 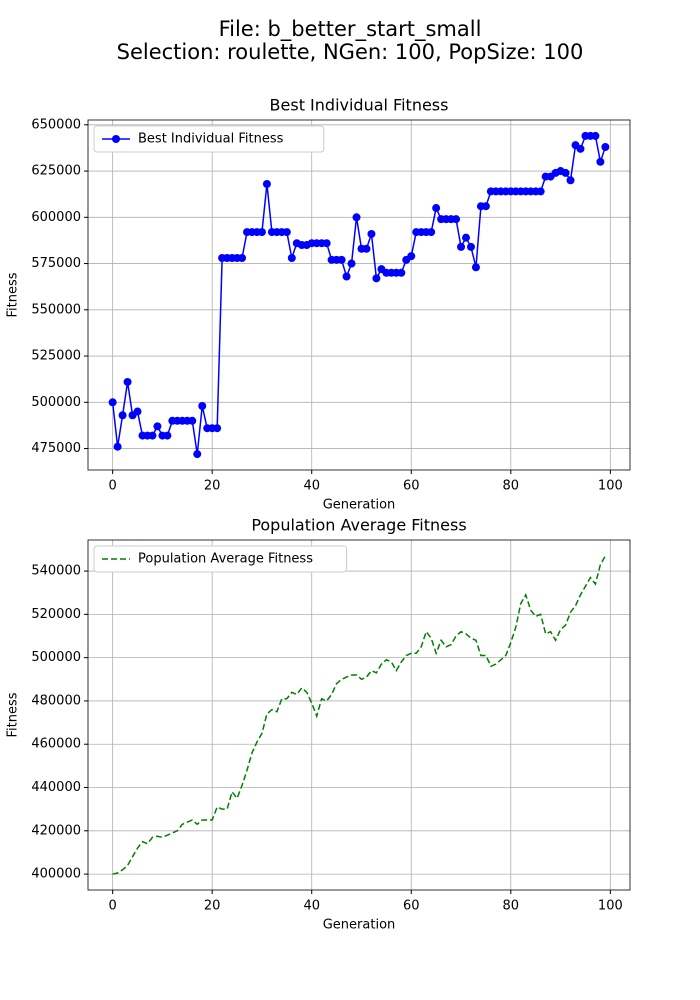 What do you see at coordinates (358, 525) in the screenshot?
I see `chart-title: Population Average Fitness` at bounding box center [358, 525].